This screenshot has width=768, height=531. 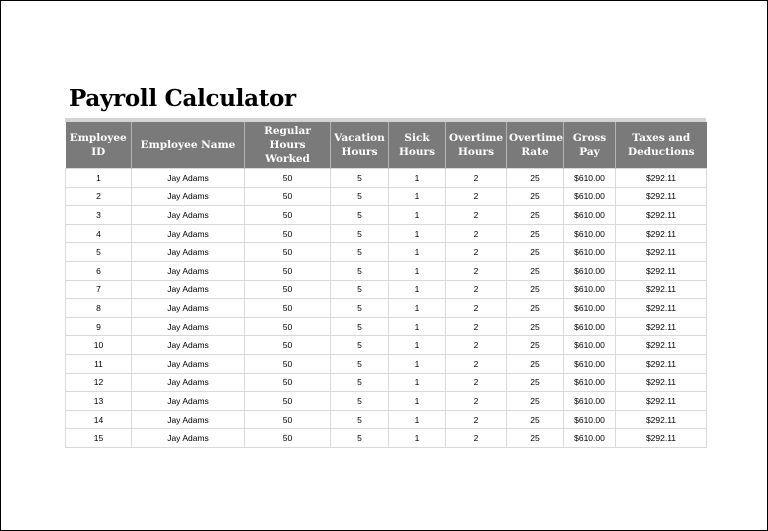 What do you see at coordinates (98, 196) in the screenshot?
I see `employee-id-cell: 2` at bounding box center [98, 196].